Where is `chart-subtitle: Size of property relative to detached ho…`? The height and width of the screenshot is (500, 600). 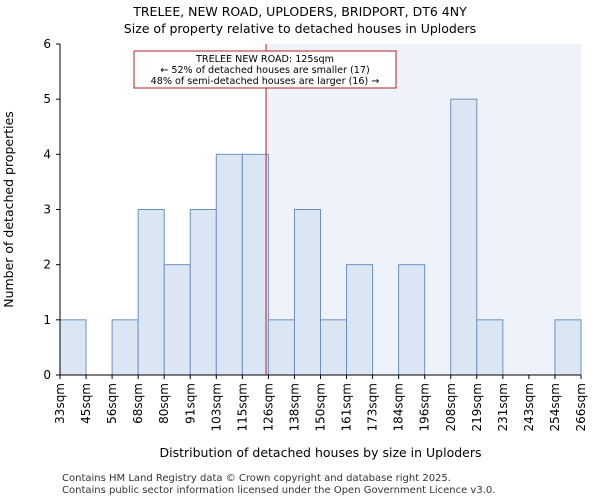 chart-subtitle: Size of property relative to detached ho… is located at coordinates (300, 28).